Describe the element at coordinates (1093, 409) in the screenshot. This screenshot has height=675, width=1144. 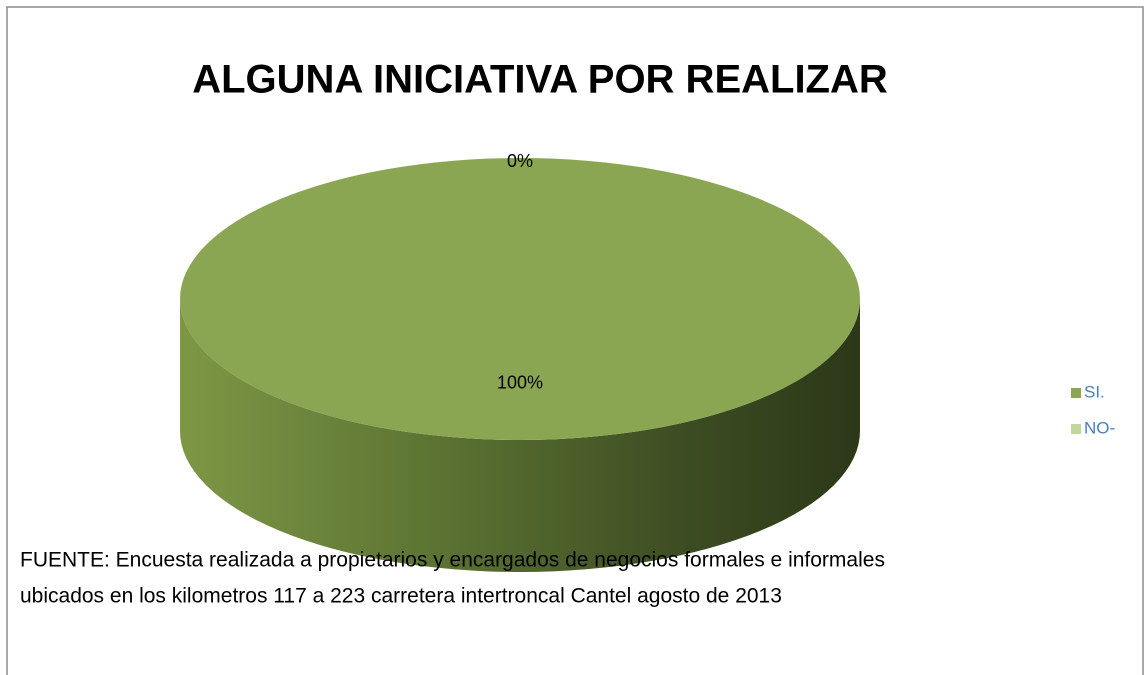
I see `legend: SI. NO-` at that location.